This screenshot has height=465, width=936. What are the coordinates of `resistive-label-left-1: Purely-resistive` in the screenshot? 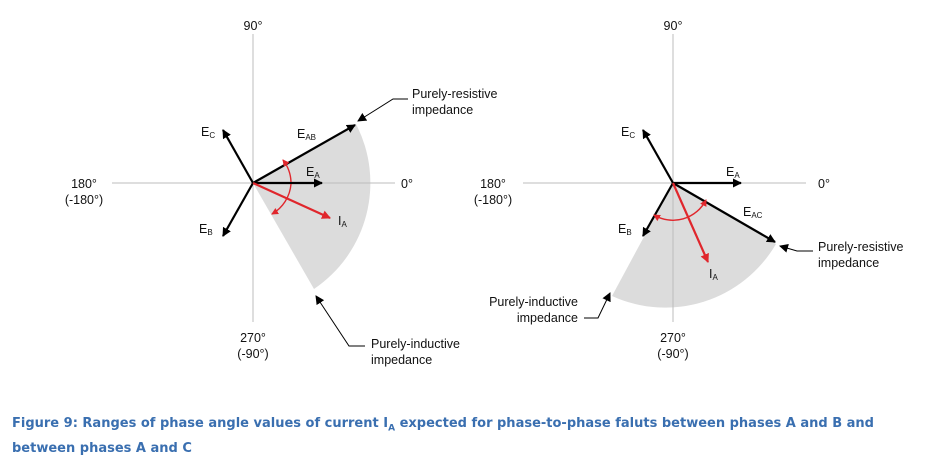 It's located at (454, 94).